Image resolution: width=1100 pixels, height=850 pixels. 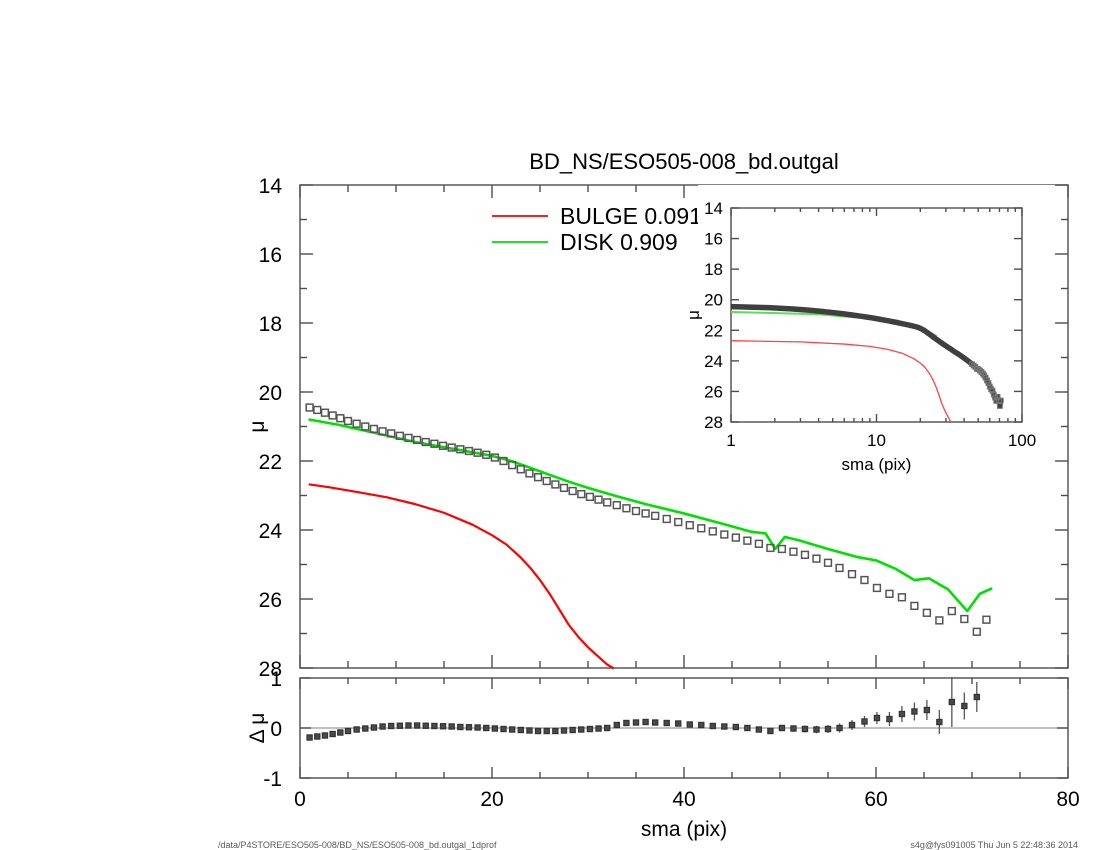 What do you see at coordinates (713, 330) in the screenshot?
I see `inset-ytick-label: 22` at bounding box center [713, 330].